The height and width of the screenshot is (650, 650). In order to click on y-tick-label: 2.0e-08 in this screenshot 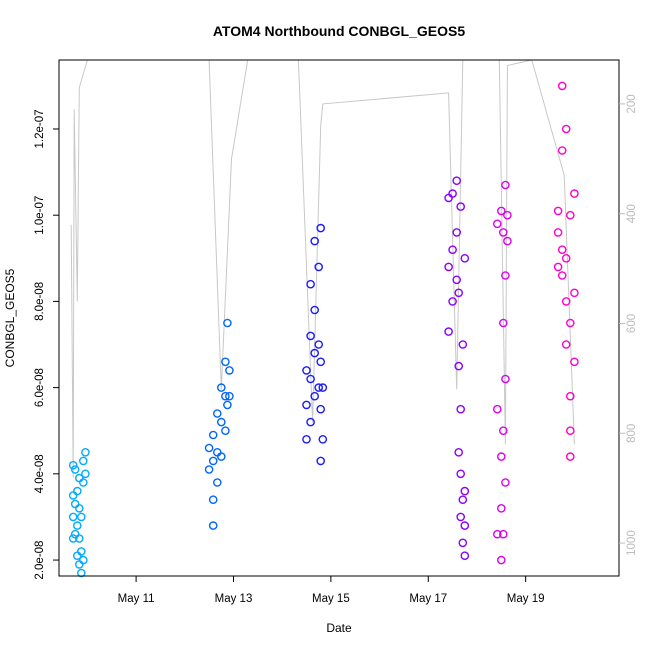, I will do `click(40, 560)`.